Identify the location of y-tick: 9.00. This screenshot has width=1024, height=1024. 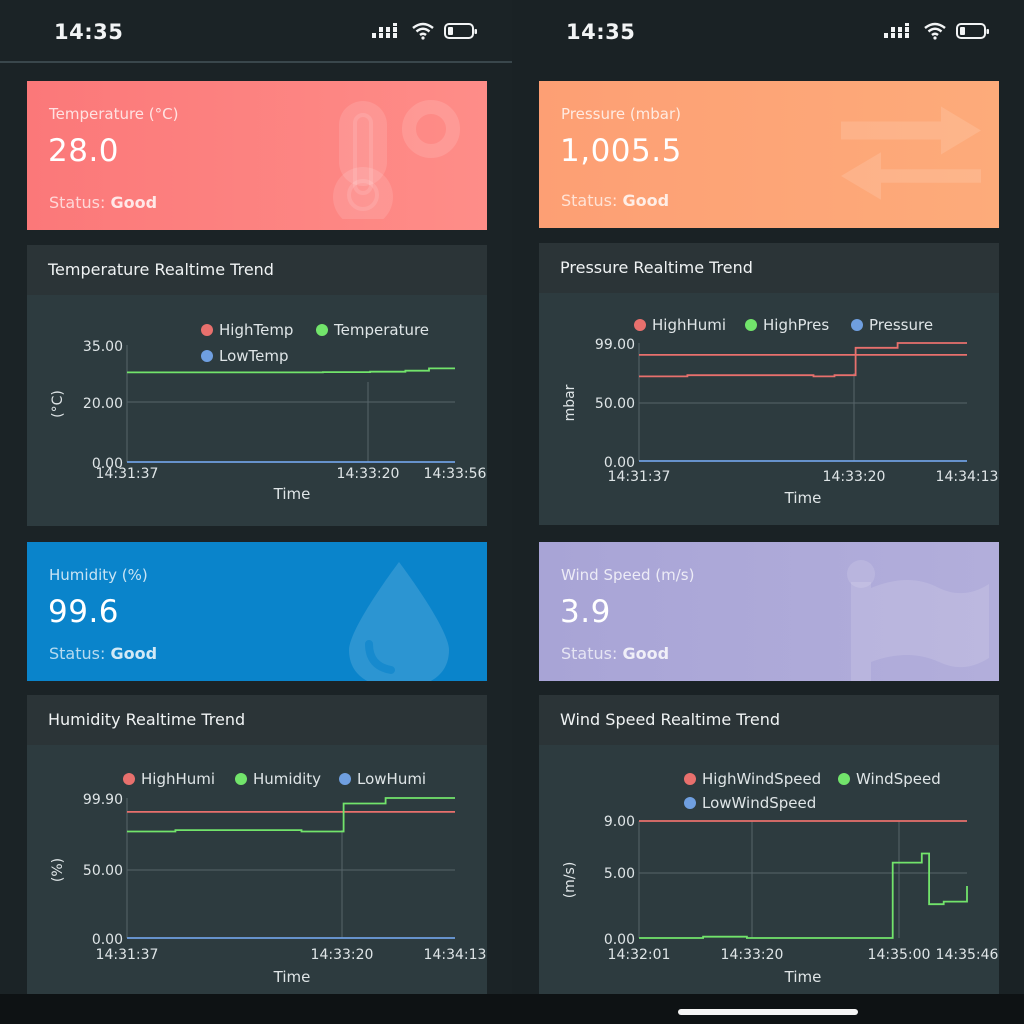
(619, 822).